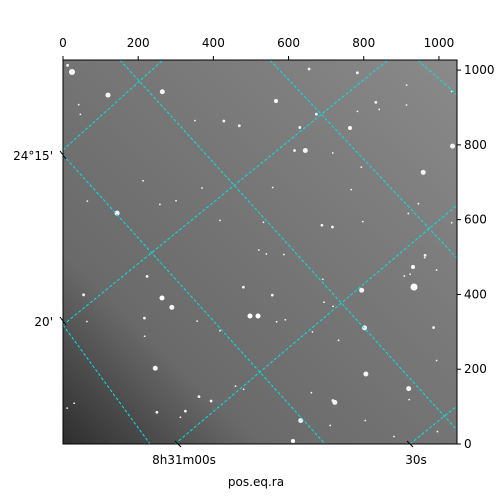 This screenshot has height=504, width=500. What do you see at coordinates (63, 43) in the screenshot?
I see `x-tick-label: 0` at bounding box center [63, 43].